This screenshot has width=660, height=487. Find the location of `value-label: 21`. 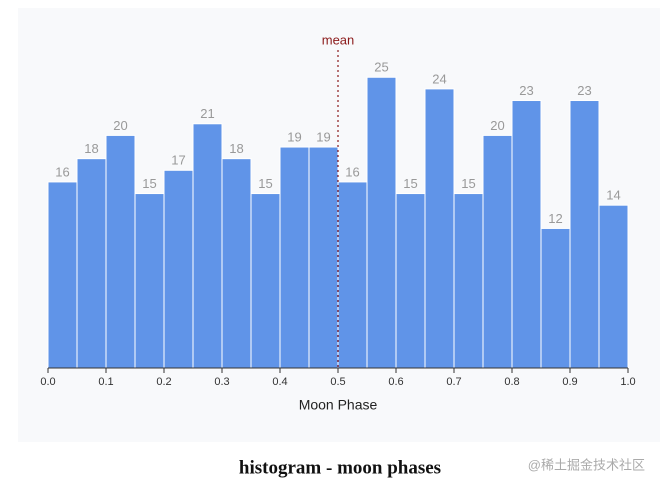

value-label: 21 is located at coordinates (207, 113).